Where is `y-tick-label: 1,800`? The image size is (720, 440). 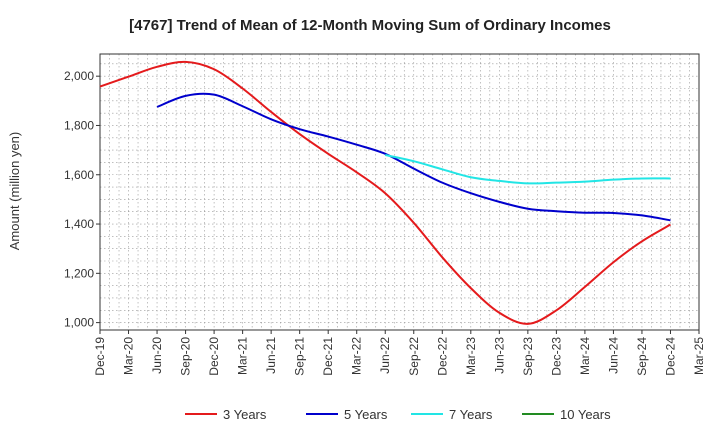
y-tick-label: 1,800 is located at coordinates (79, 125).